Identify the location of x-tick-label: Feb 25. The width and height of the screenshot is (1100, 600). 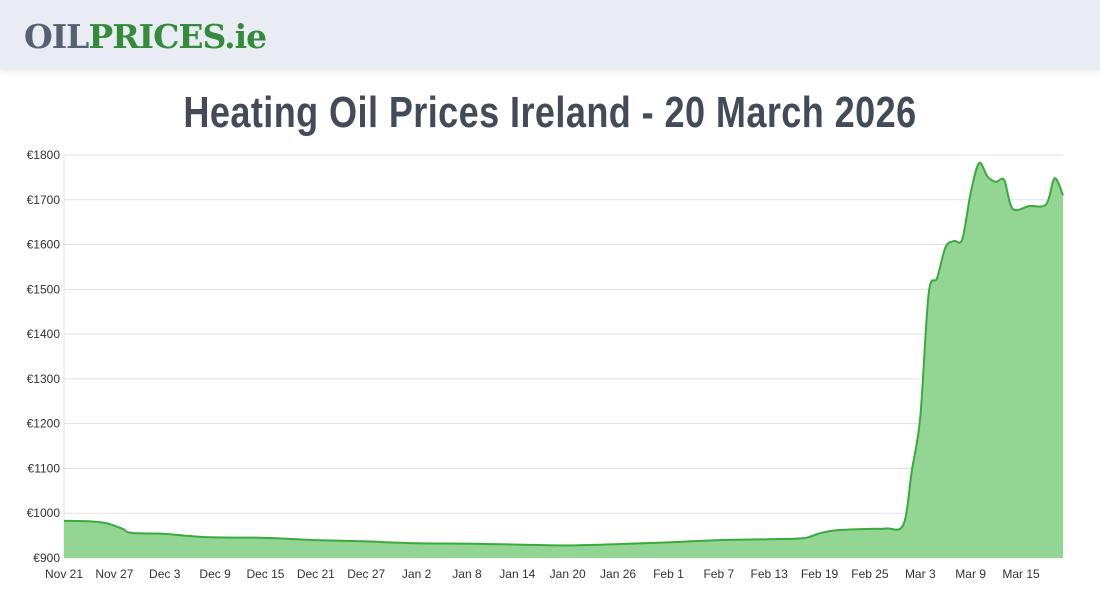
(870, 574).